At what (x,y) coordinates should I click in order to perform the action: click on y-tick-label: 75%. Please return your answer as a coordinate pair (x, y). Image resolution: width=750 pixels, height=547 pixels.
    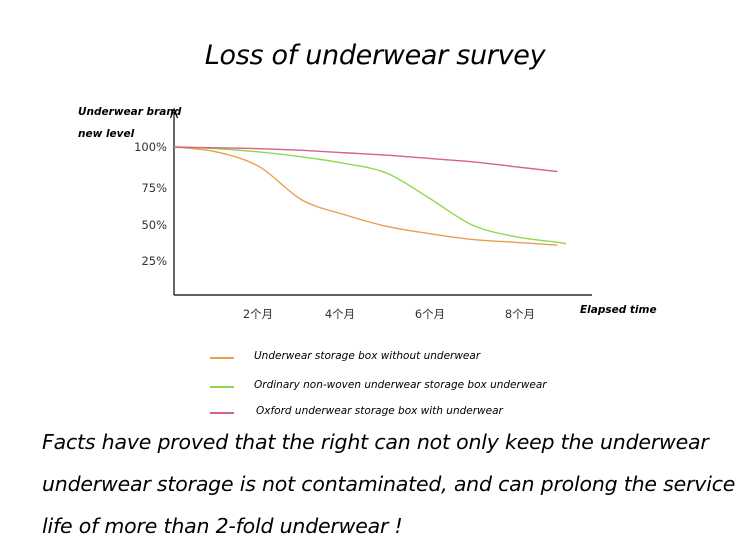
    Looking at the image, I should click on (154, 188).